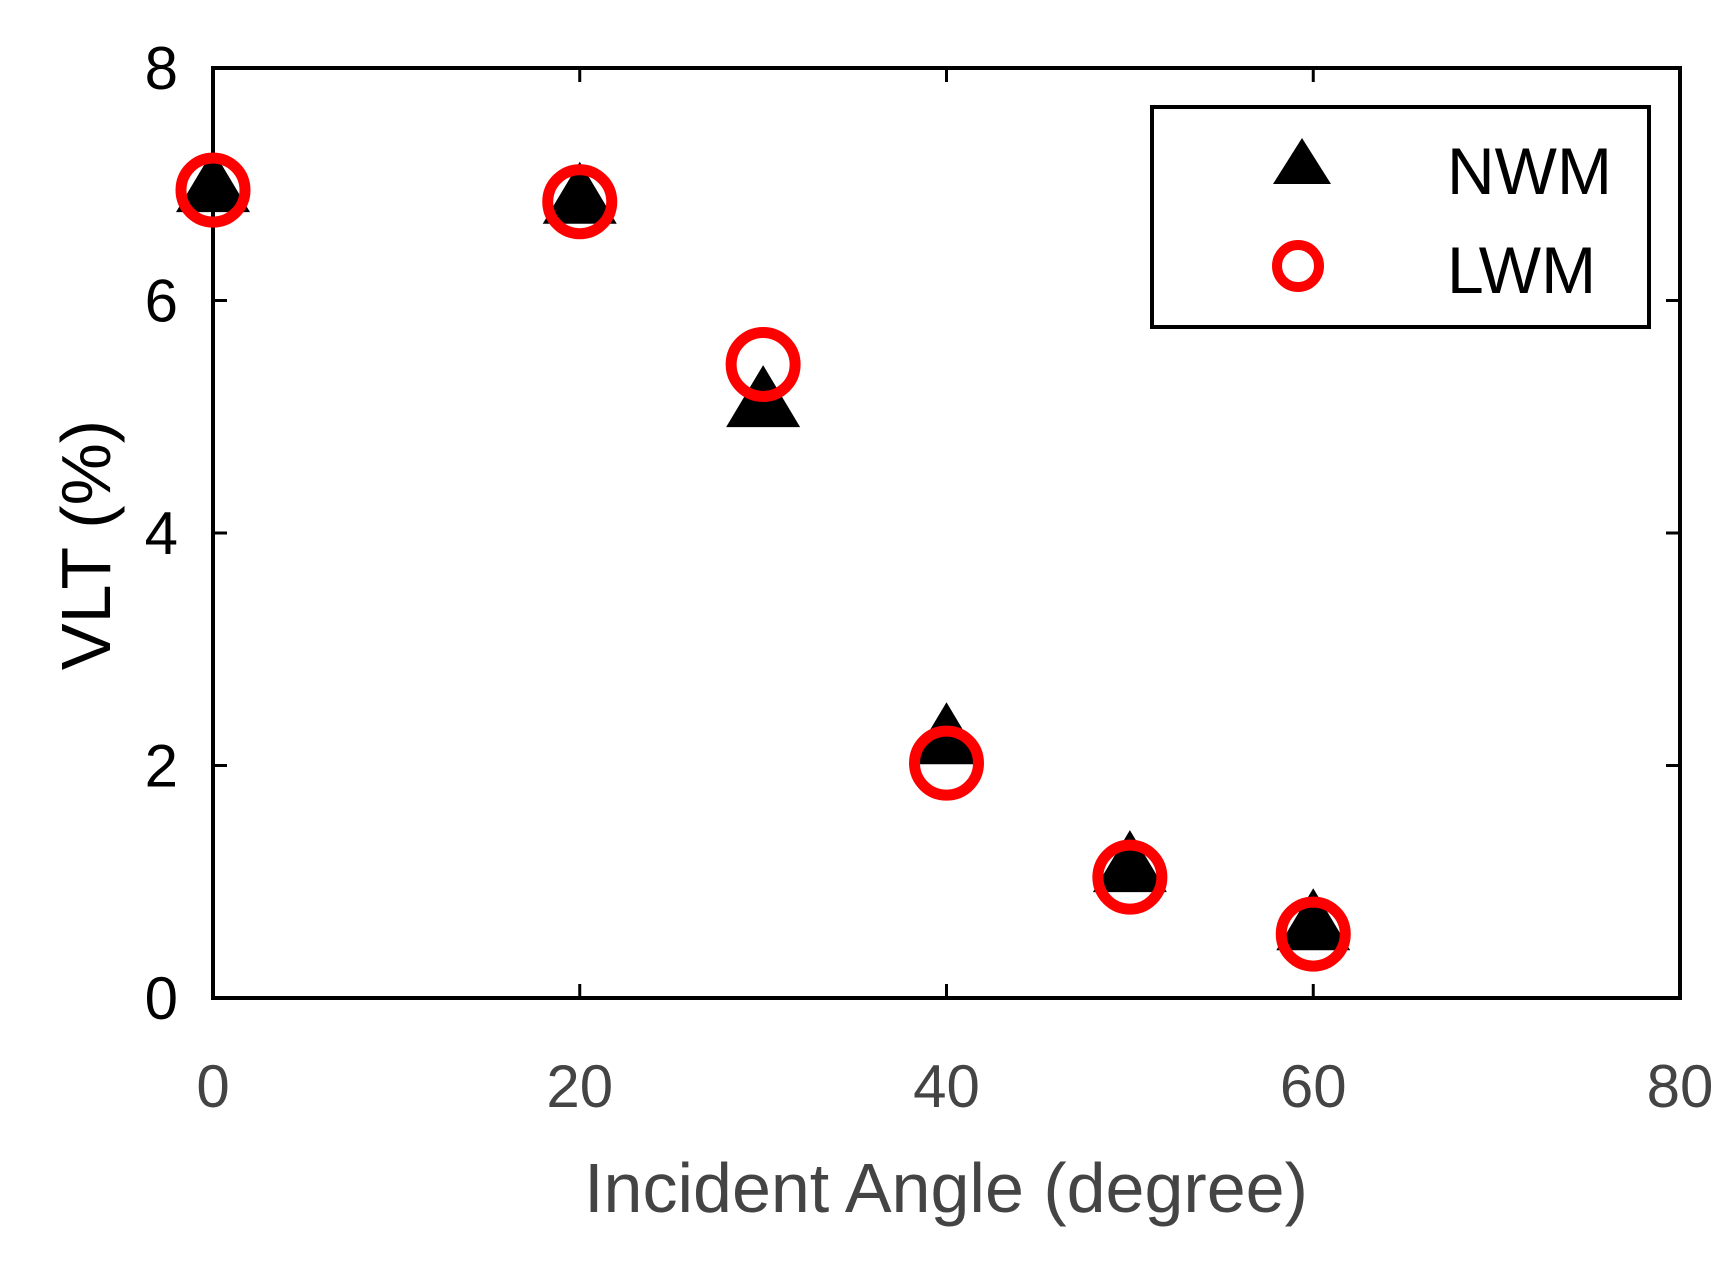 The width and height of the screenshot is (1730, 1266). Describe the element at coordinates (161, 301) in the screenshot. I see `y-tick-label: 6` at that location.